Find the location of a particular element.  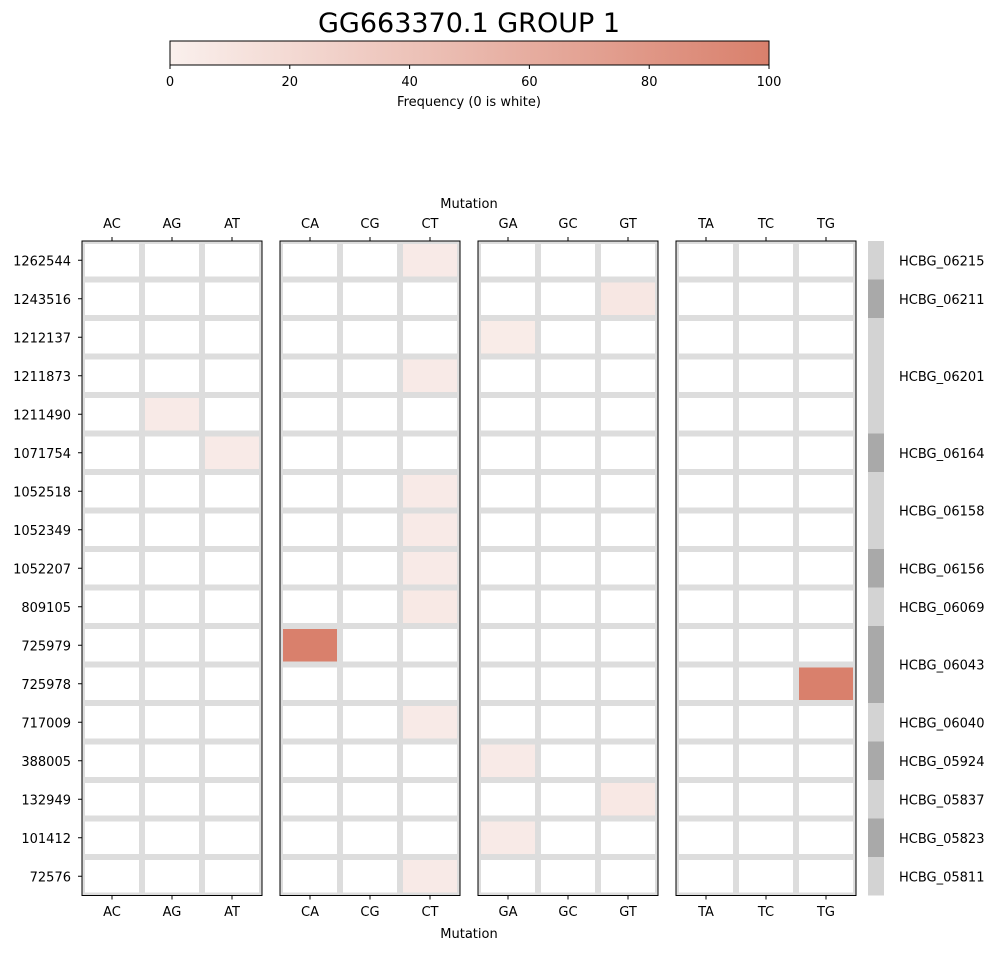

column-label-top: GC is located at coordinates (567, 224).